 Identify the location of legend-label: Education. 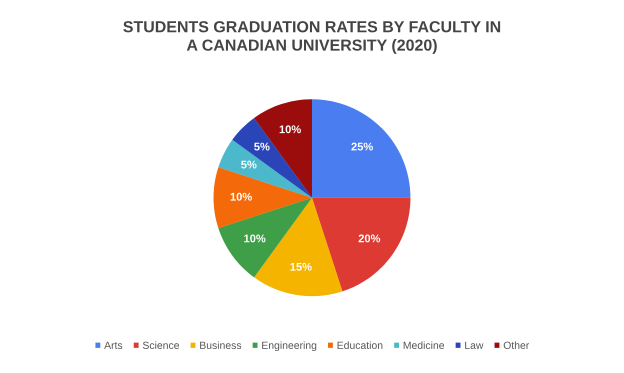
(360, 345).